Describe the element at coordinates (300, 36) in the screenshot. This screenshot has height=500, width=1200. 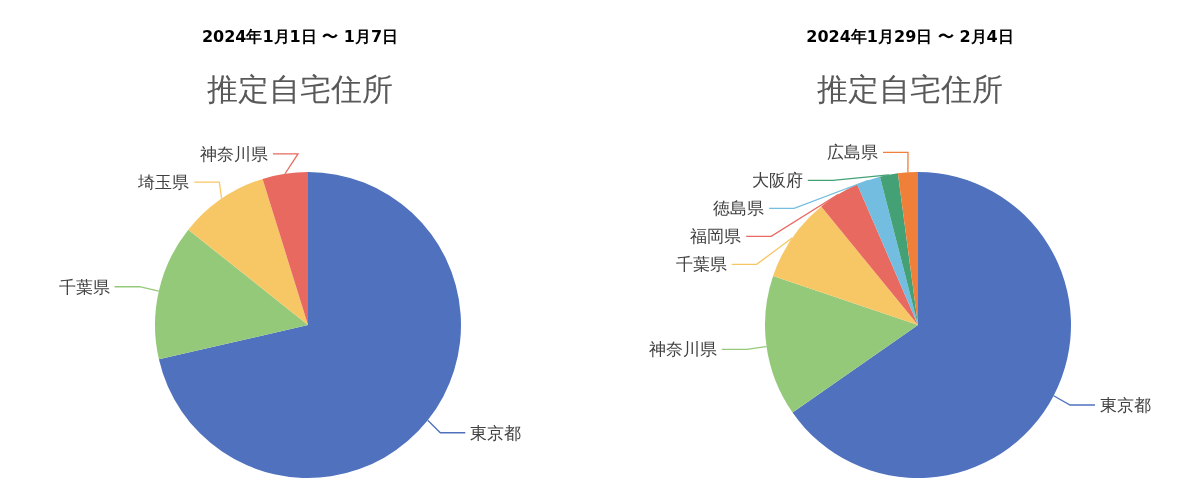
I see `chart-subtitle: 2024年1月1日 〜 1月7日` at that location.